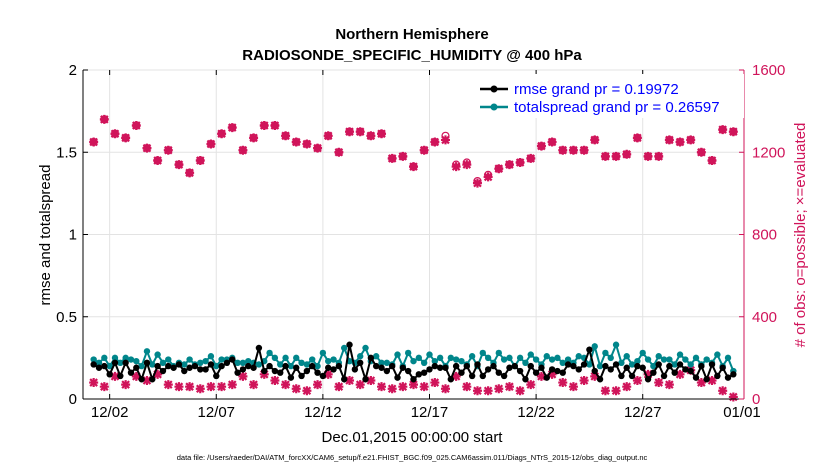 Image resolution: width=830 pixels, height=470 pixels. What do you see at coordinates (643, 412) in the screenshot?
I see `x-tick-label: 12/27` at bounding box center [643, 412].